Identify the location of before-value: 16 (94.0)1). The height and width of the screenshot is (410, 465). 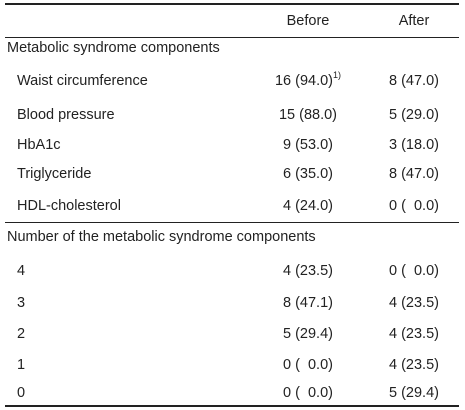
(308, 79).